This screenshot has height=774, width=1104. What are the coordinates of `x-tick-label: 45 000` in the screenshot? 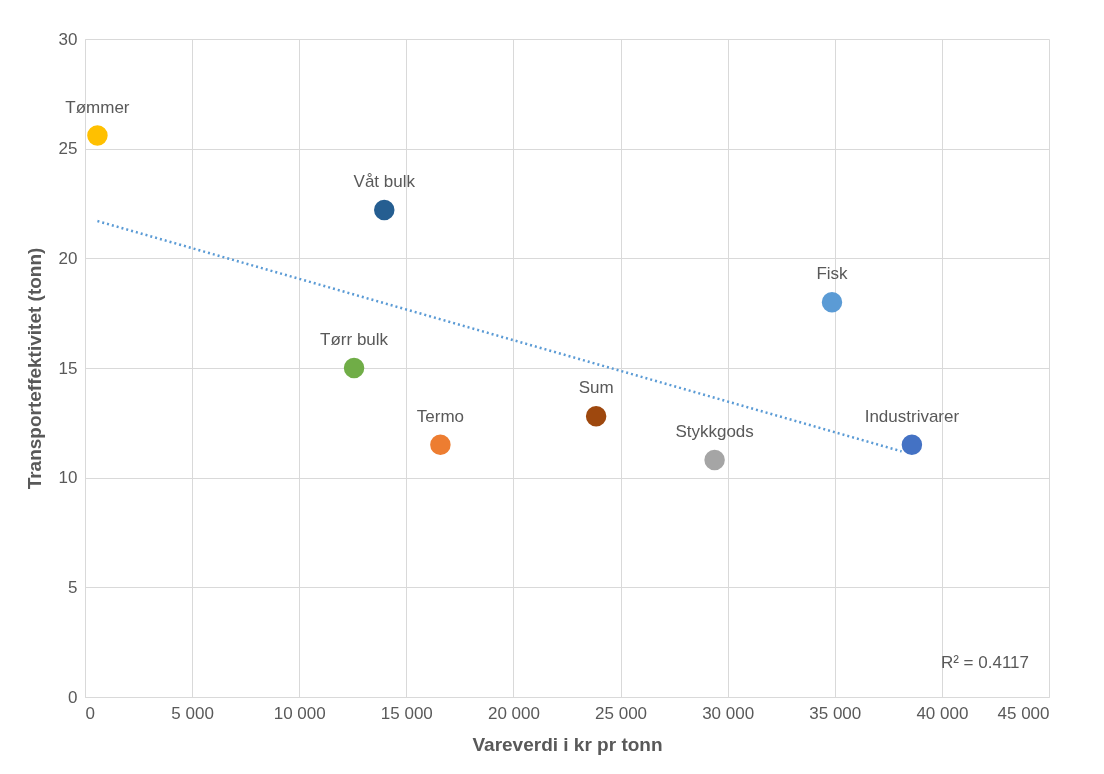 It's located at (1023, 713).